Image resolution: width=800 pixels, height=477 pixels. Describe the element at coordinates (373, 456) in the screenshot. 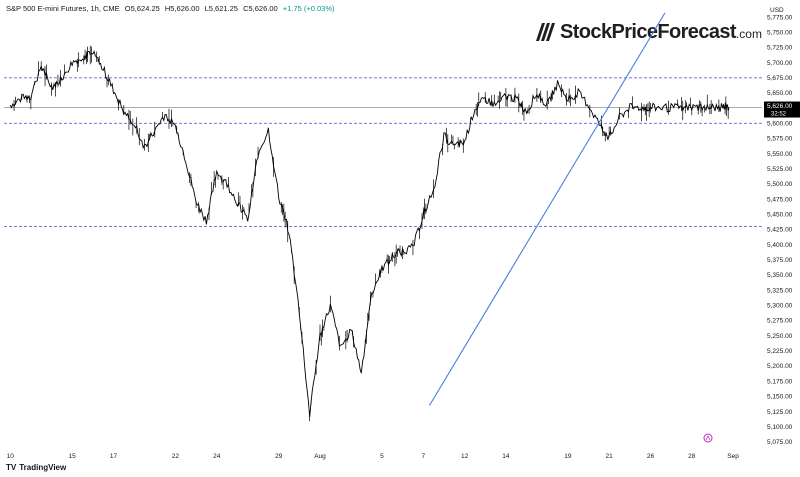

I see `x-axis: 10 15 17 22 24 29 Aug 5 7 12 14 19 21 26 28 Sep` at that location.